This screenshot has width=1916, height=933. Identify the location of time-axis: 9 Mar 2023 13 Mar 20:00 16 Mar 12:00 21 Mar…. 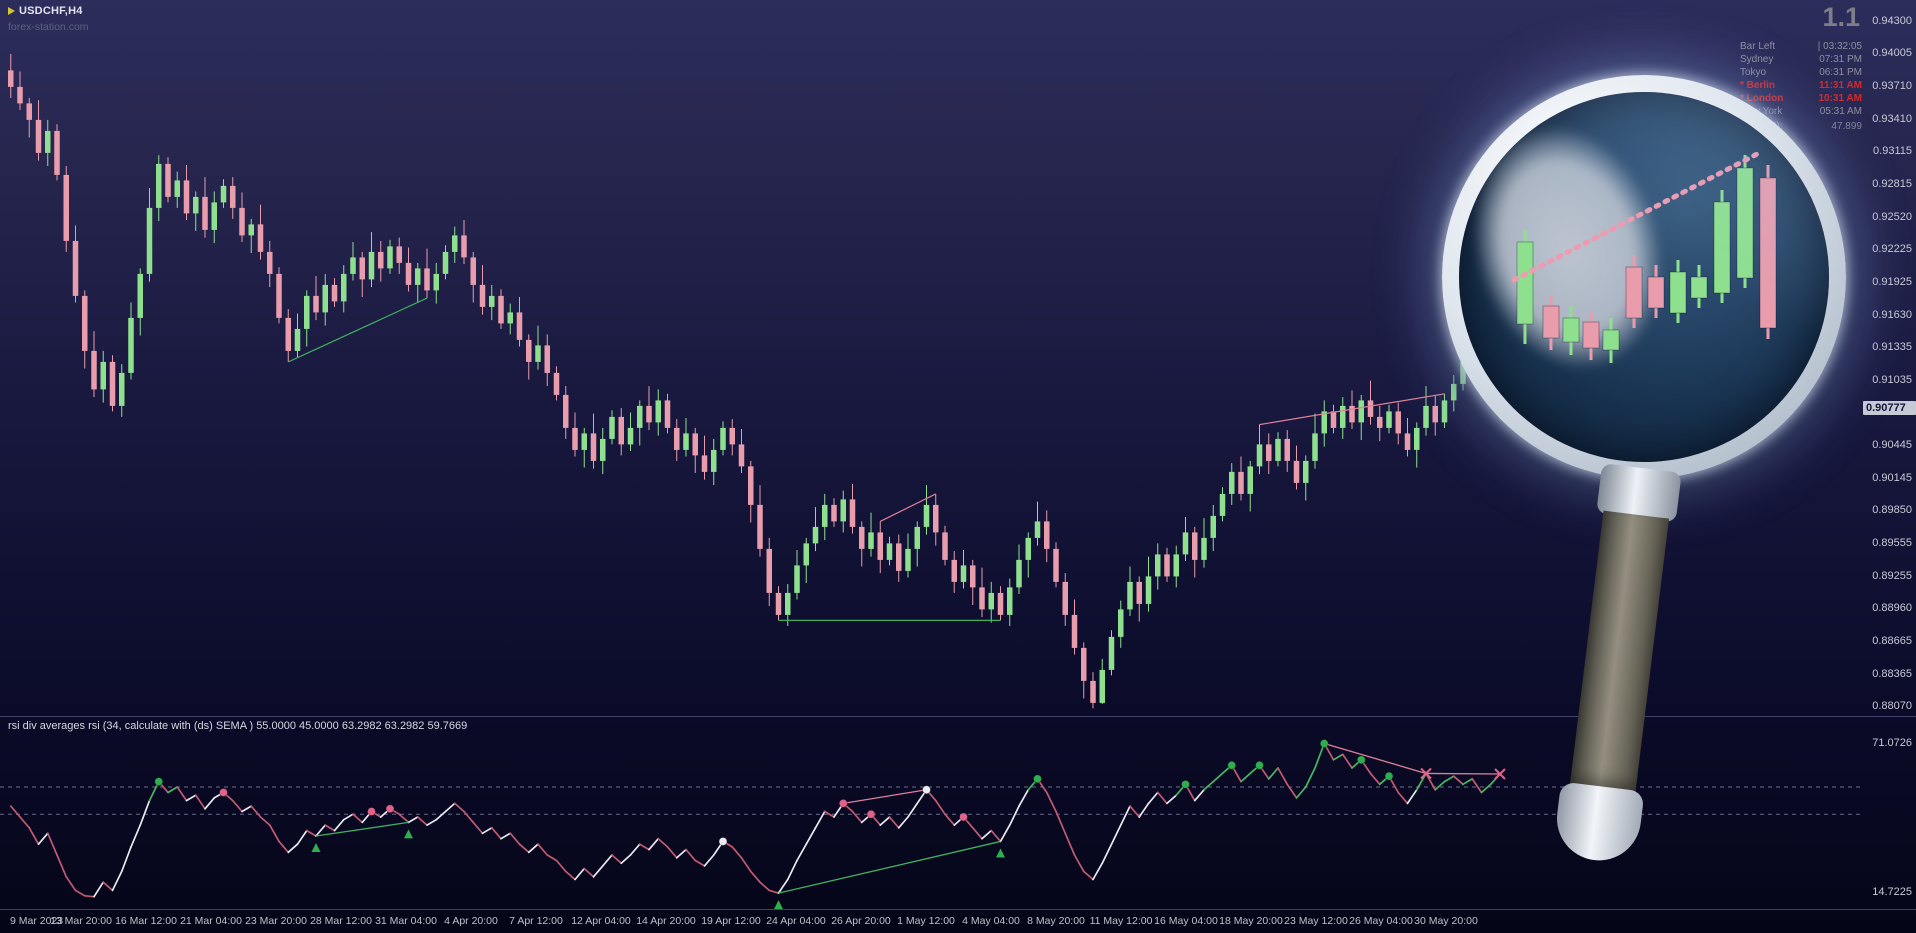
(958, 923).